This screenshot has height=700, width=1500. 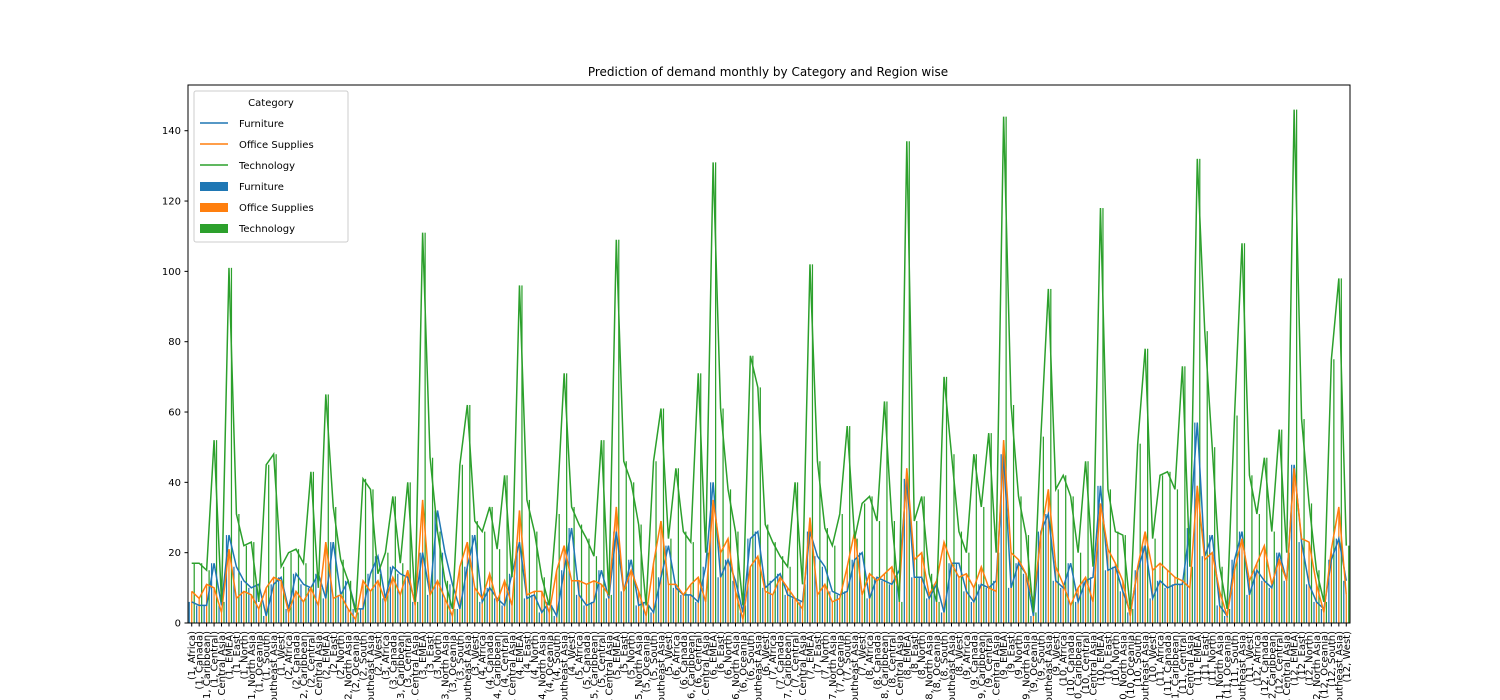 What do you see at coordinates (817, 608) in the screenshot?
I see `bar-office-supplies-7-east` at bounding box center [817, 608].